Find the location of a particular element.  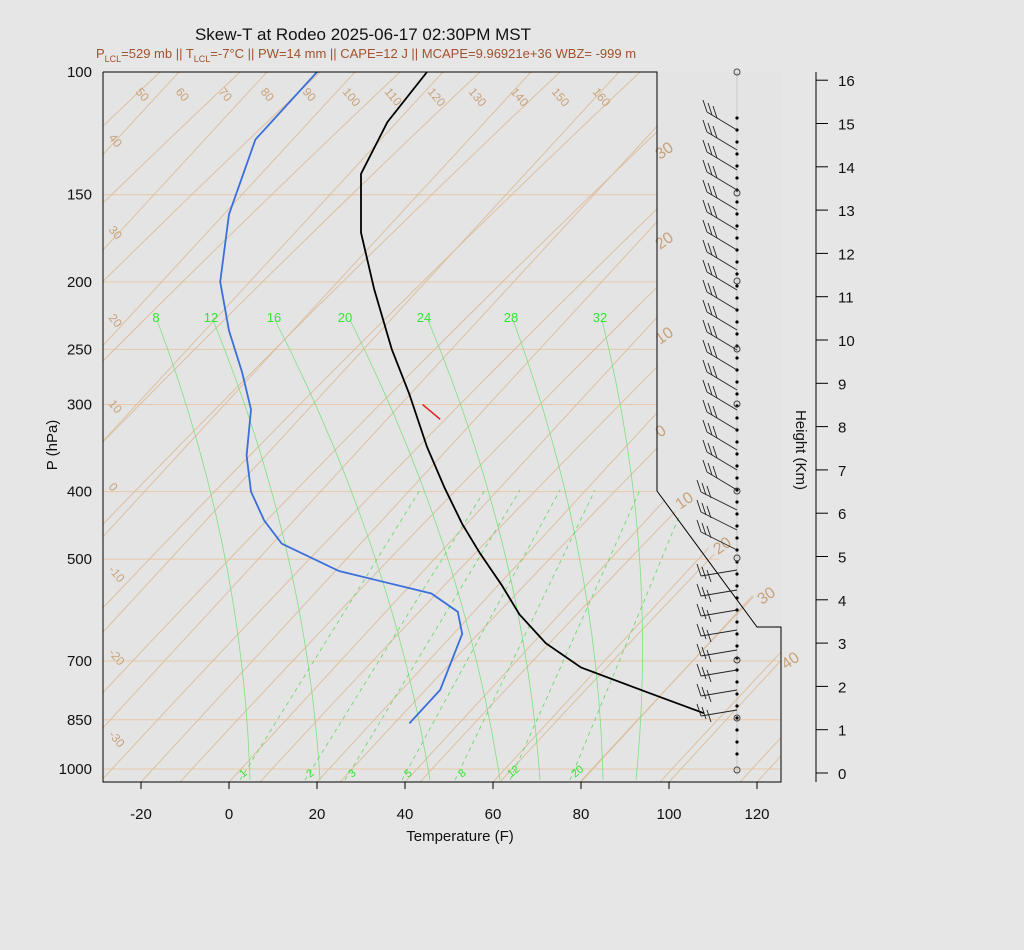

moist-adiabat-label: 28 is located at coordinates (511, 317).